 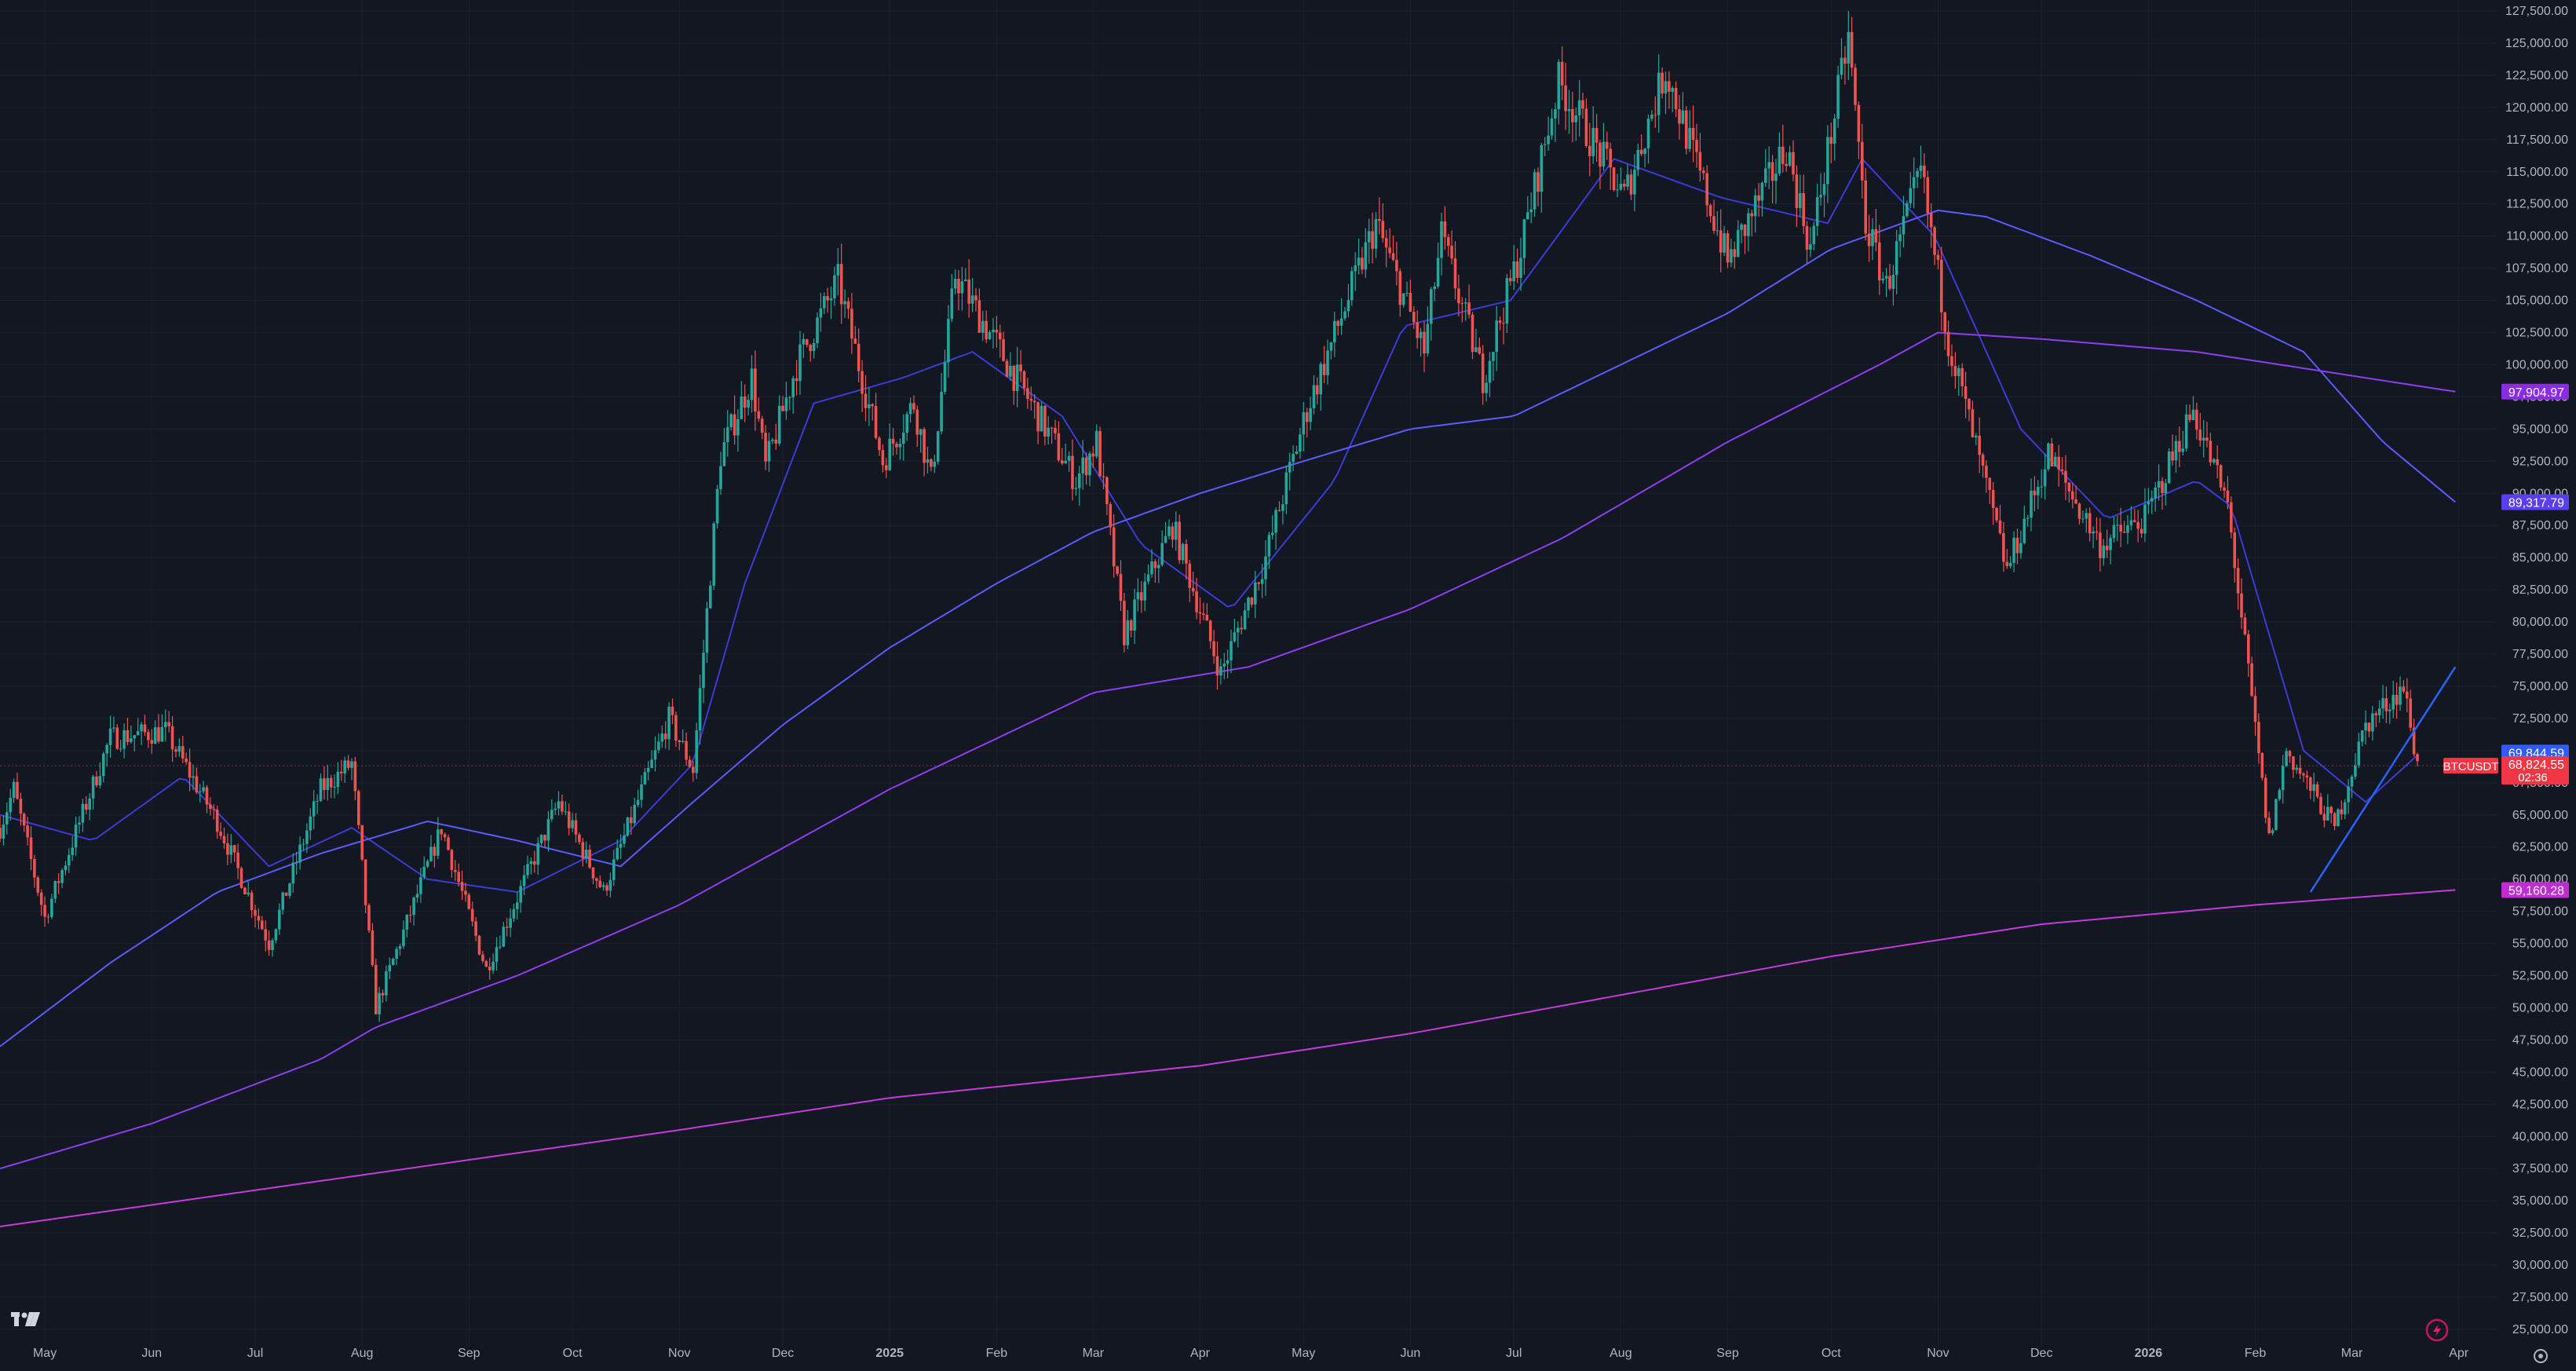 I want to click on trendline-layer, so click(x=2383, y=779).